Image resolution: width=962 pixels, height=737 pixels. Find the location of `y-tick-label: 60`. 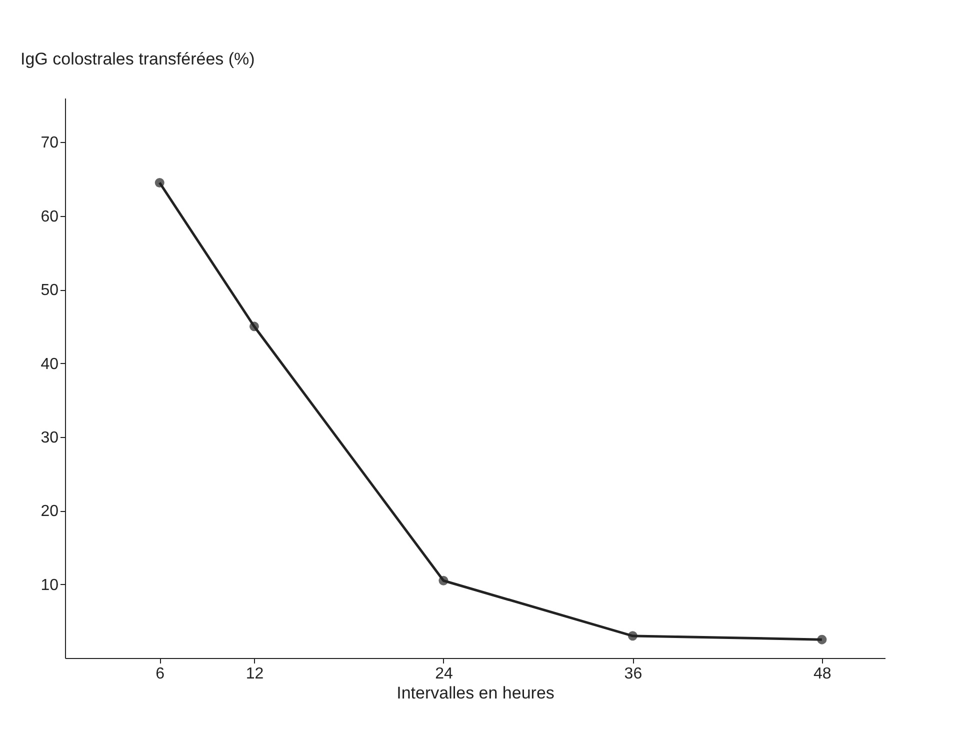

y-tick-label: 60 is located at coordinates (49, 217).